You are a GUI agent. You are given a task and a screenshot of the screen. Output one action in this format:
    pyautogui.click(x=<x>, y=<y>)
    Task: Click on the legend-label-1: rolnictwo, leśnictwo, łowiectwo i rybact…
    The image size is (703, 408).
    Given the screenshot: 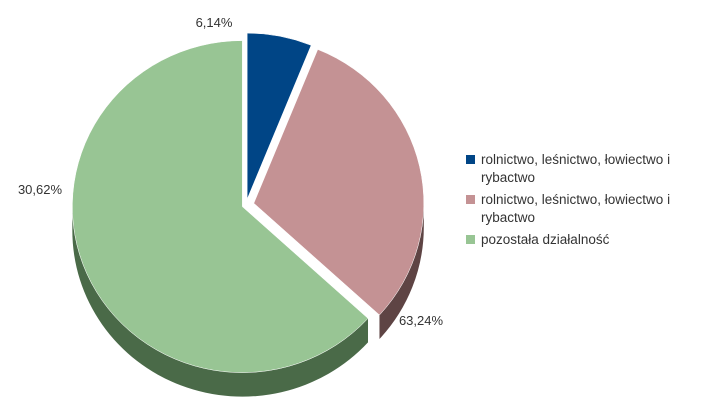 What is the action you would take?
    pyautogui.click(x=576, y=168)
    